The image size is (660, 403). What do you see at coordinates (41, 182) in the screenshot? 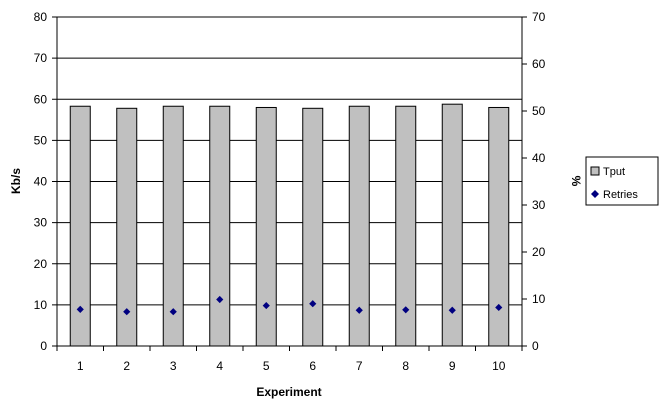
I see `y-tick-label: 40` at bounding box center [41, 182].